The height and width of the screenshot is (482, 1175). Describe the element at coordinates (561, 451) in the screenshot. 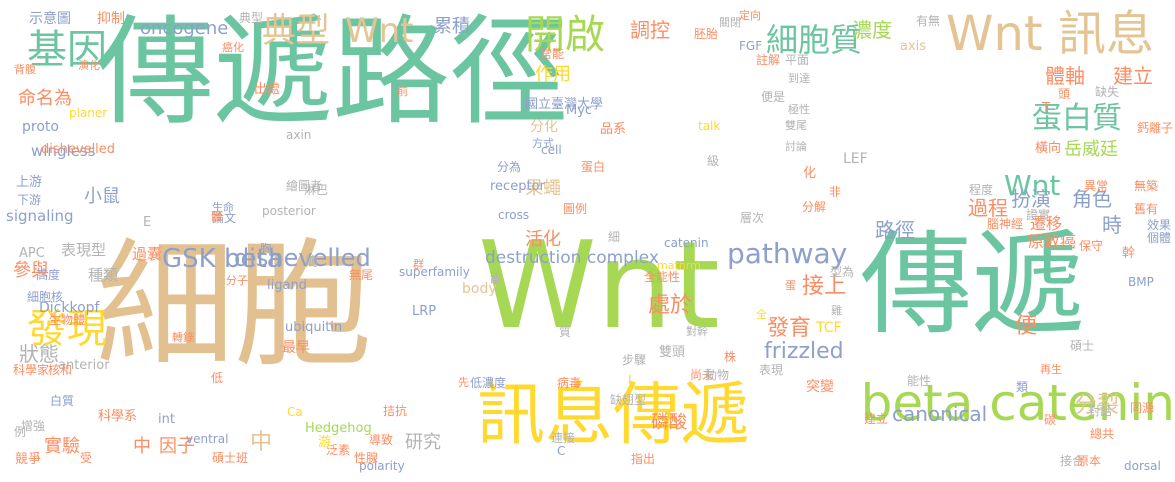

I see `cloud-word: C` at that location.